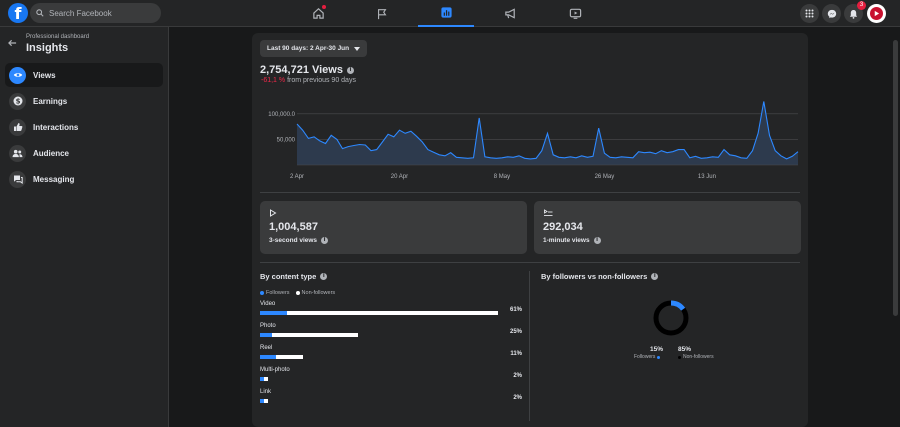 The image size is (900, 427). Describe the element at coordinates (84, 179) in the screenshot. I see `sidebar-item-messaging: Messaging` at that location.